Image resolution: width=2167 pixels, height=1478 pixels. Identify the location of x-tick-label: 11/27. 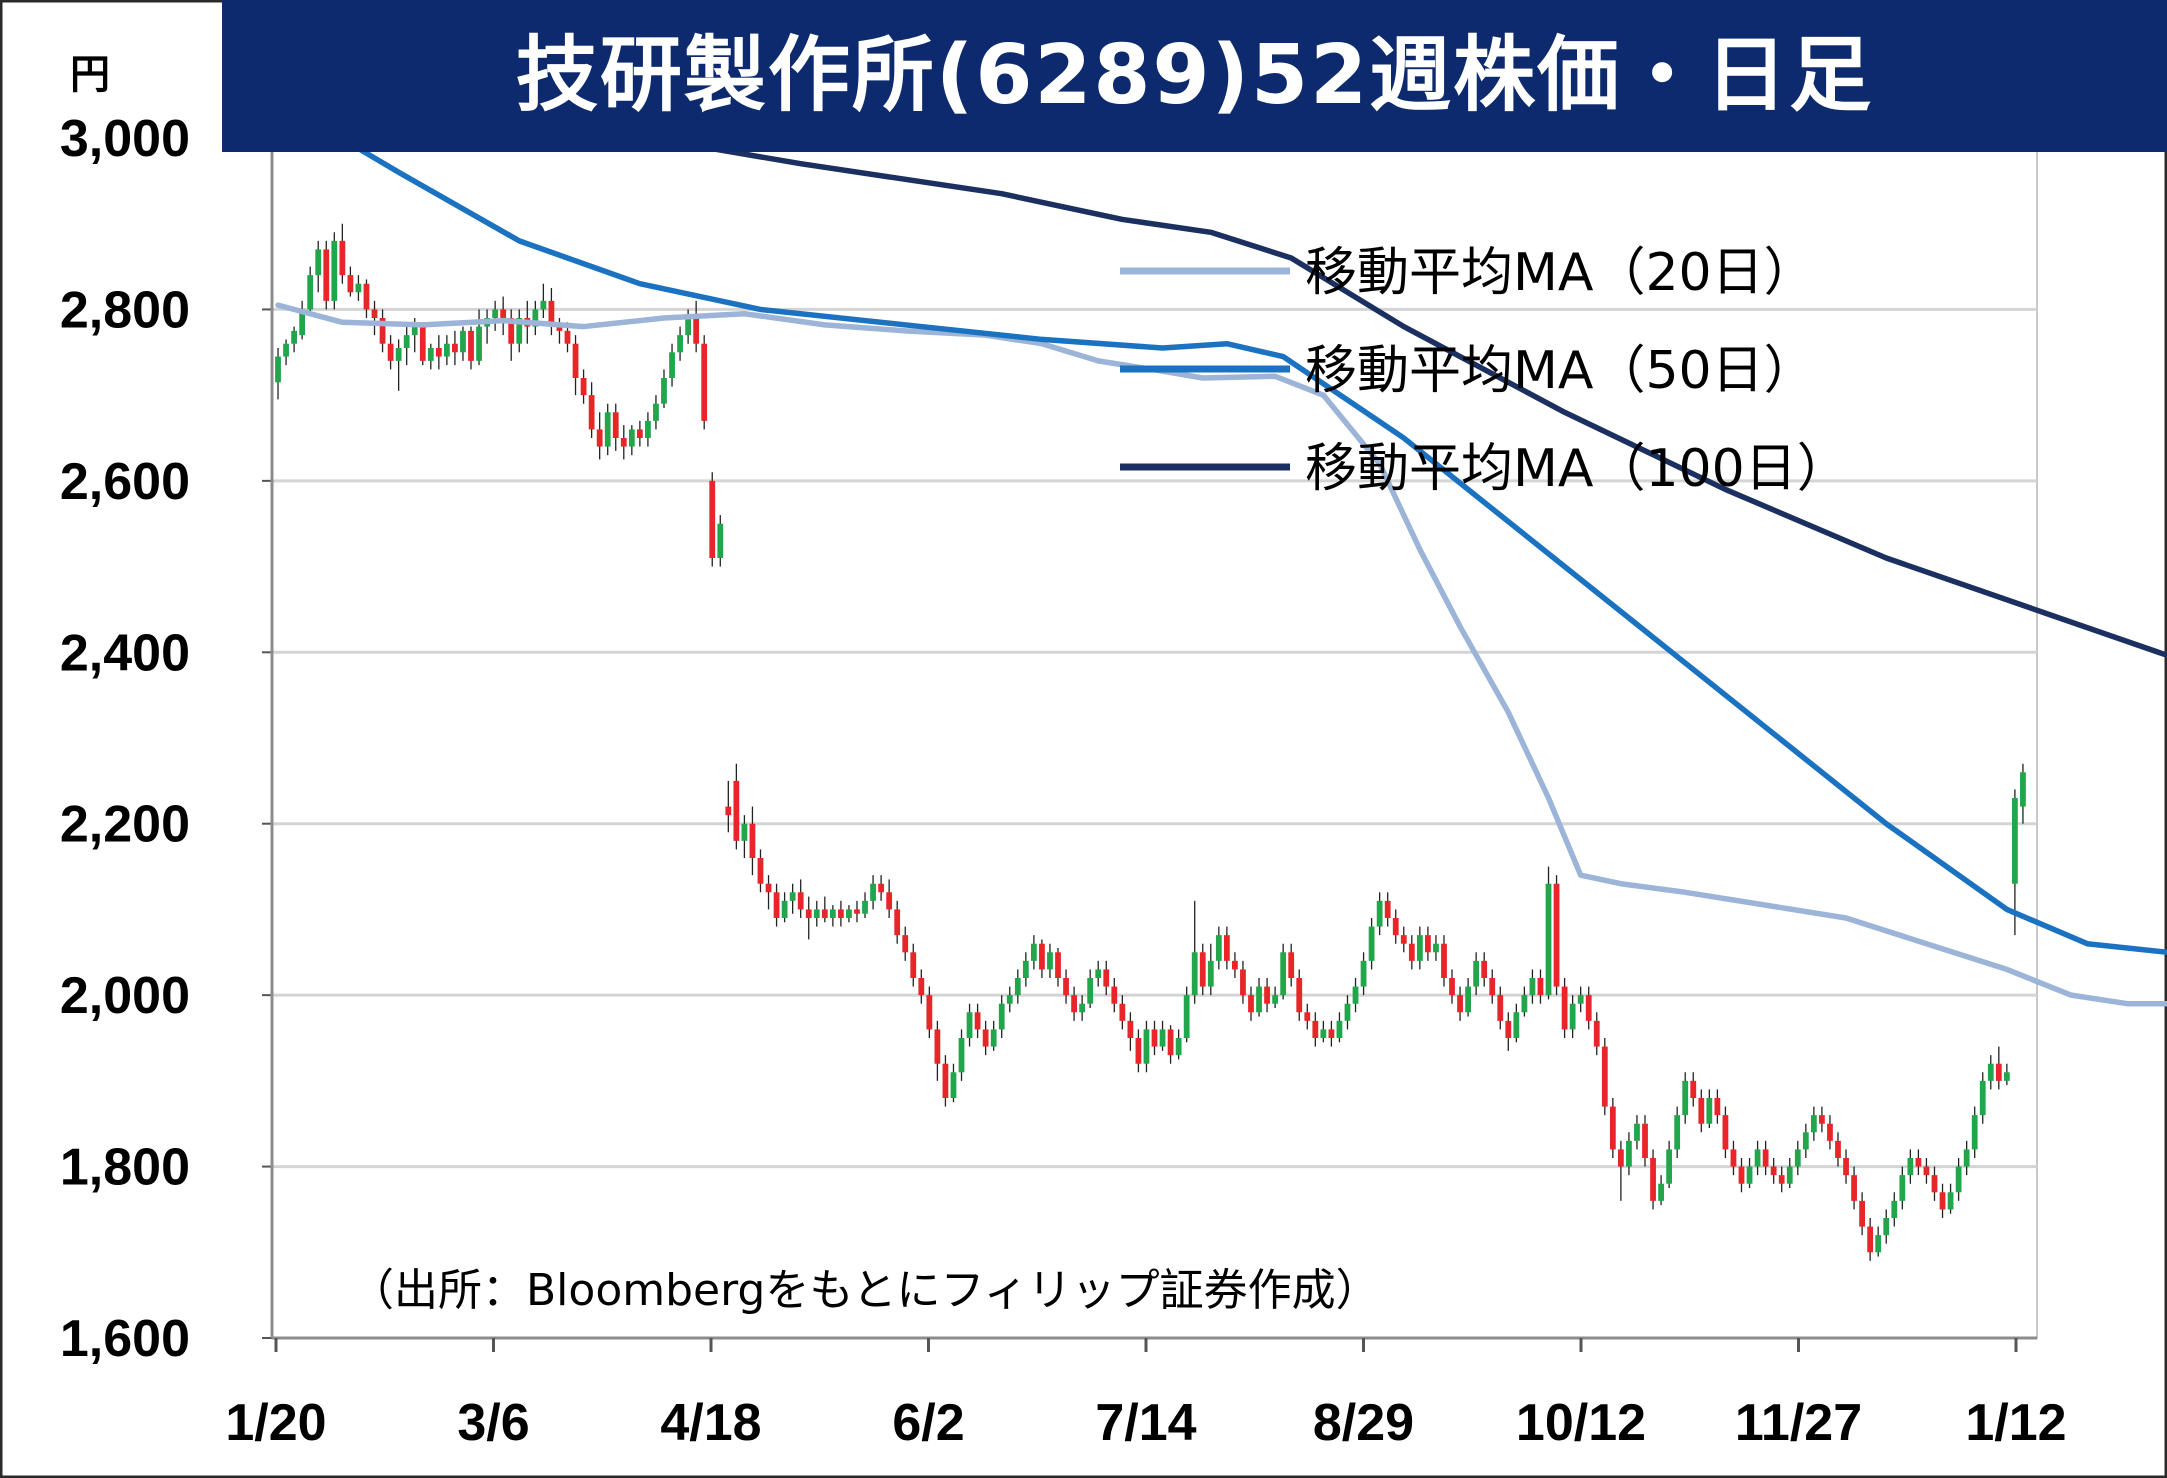
(1798, 1423).